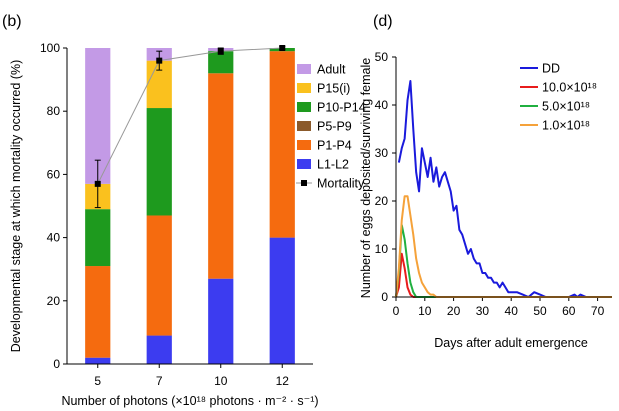 The height and width of the screenshot is (411, 619). What do you see at coordinates (331, 70) in the screenshot?
I see `legend-label: Adult` at bounding box center [331, 70].